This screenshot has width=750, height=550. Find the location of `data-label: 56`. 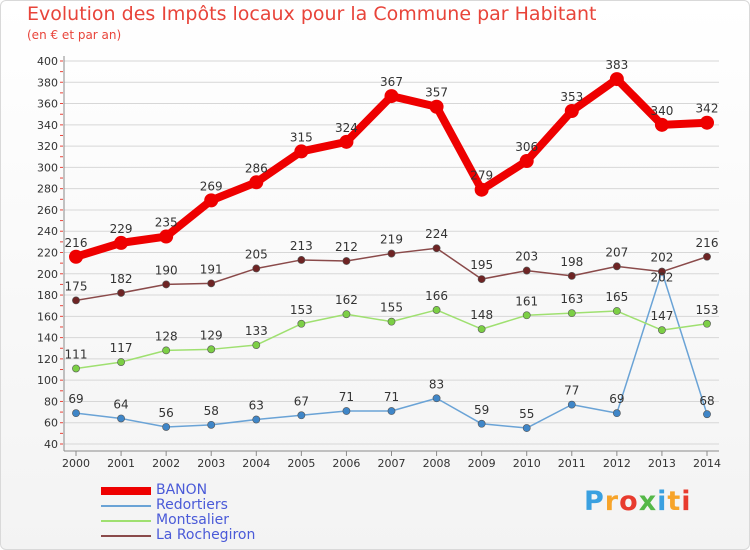

data-label: 56 is located at coordinates (166, 413).